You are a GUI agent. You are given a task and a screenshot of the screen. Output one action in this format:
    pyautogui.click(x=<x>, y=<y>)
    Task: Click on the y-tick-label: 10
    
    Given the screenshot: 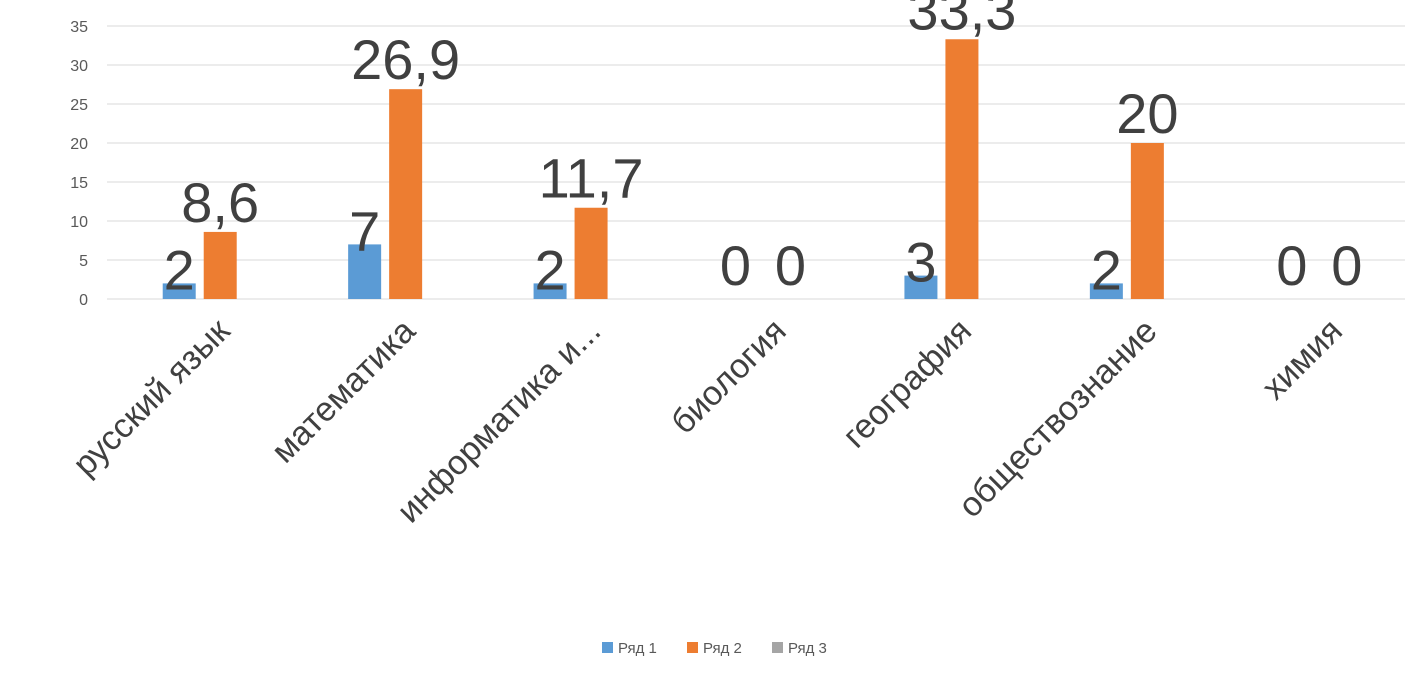 What is the action you would take?
    pyautogui.click(x=79, y=222)
    